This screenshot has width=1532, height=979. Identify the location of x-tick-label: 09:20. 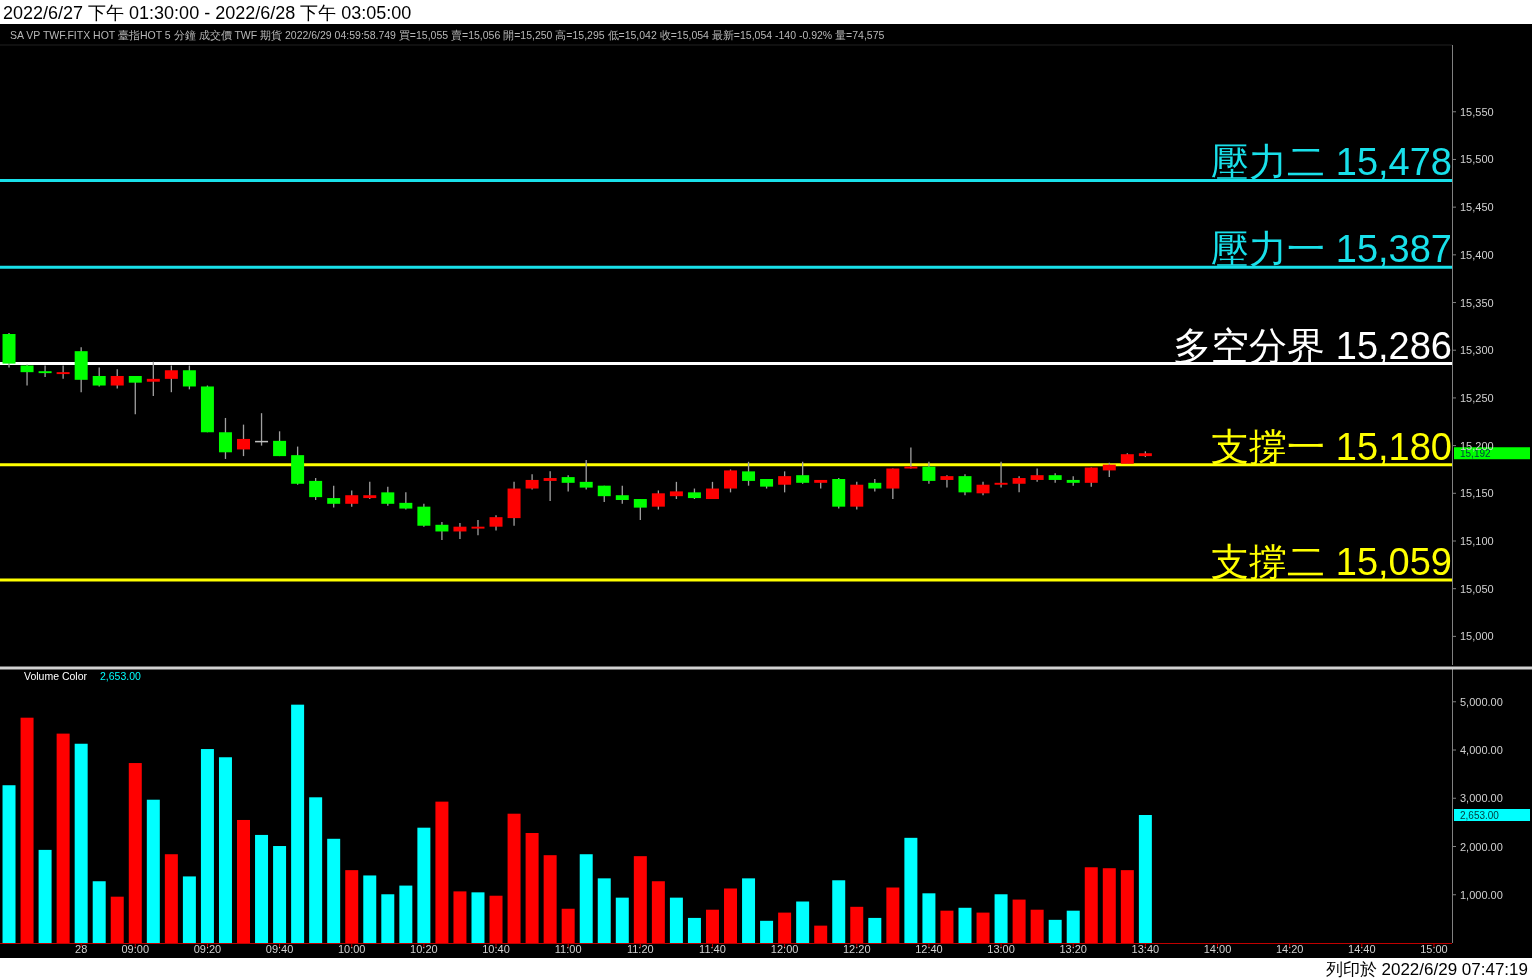
(207, 949).